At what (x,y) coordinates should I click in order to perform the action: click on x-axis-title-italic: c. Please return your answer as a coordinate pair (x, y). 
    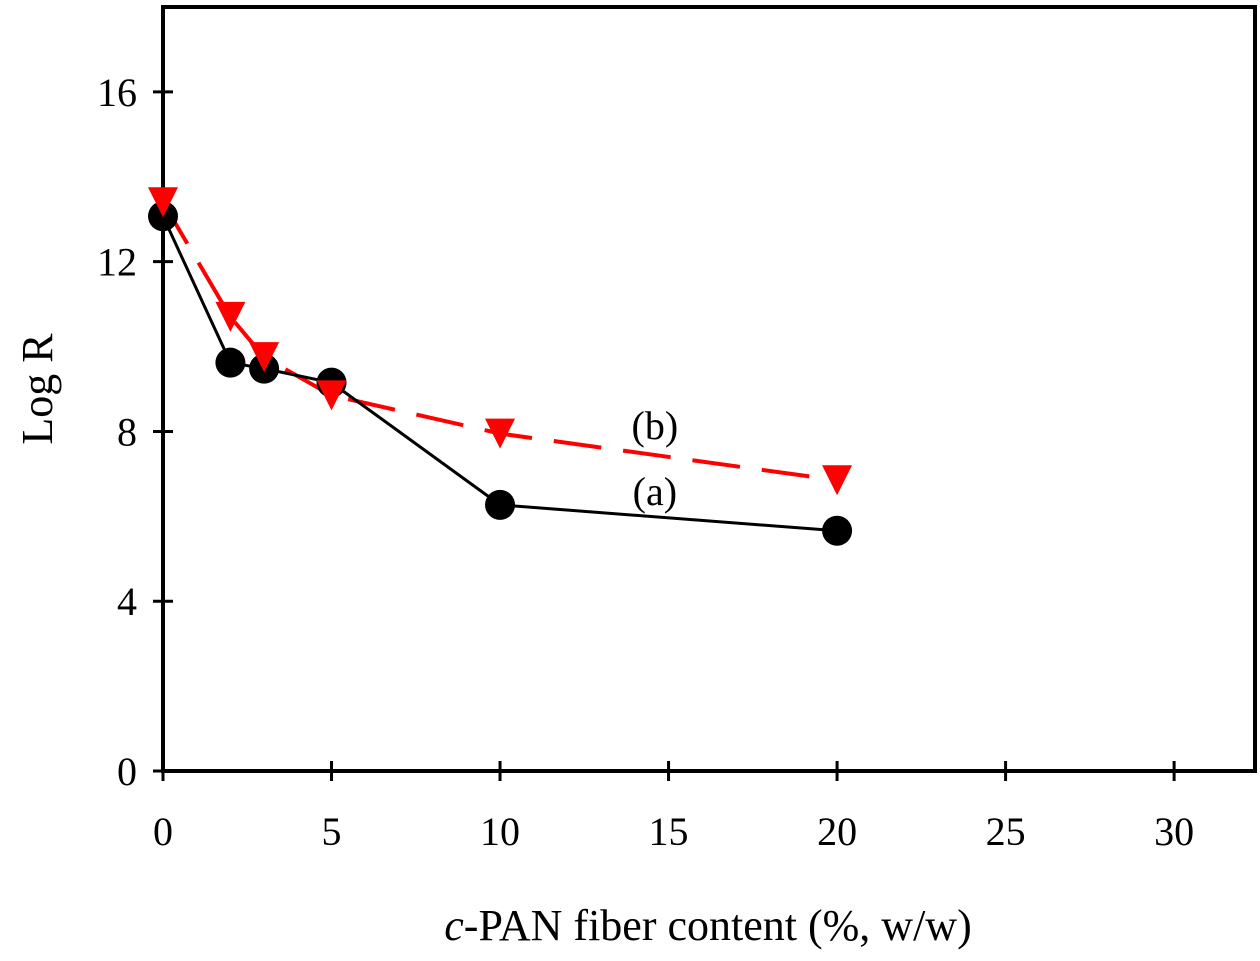
    Looking at the image, I should click on (454, 925).